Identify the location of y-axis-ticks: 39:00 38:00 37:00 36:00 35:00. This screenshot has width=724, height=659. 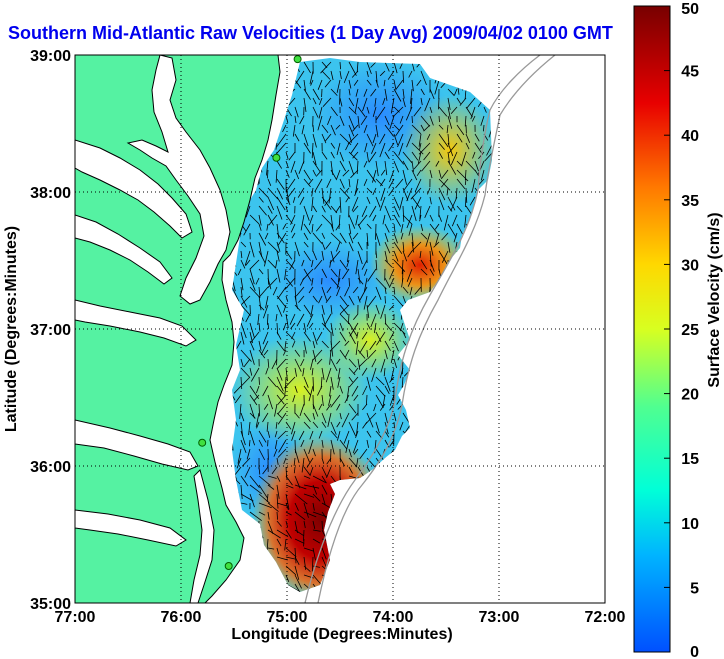
(50, 330).